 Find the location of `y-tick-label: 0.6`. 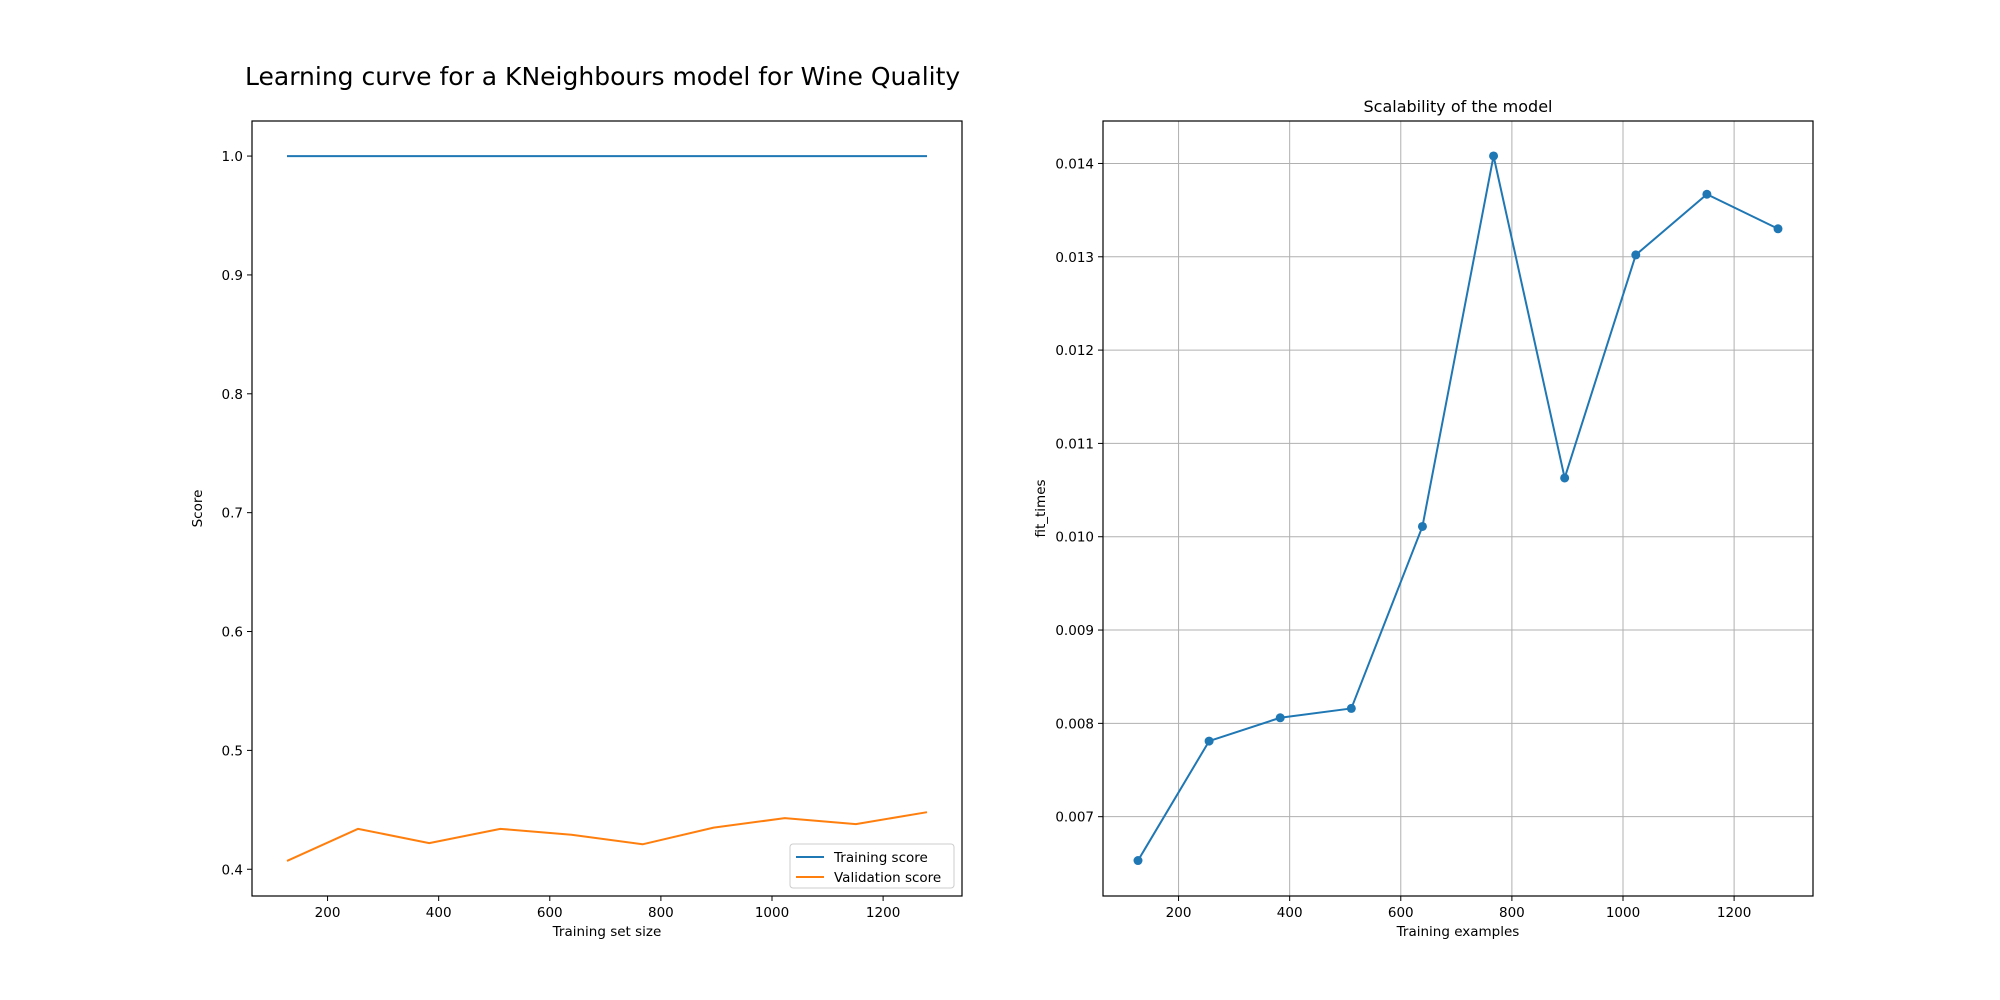

y-tick-label: 0.6 is located at coordinates (232, 633).